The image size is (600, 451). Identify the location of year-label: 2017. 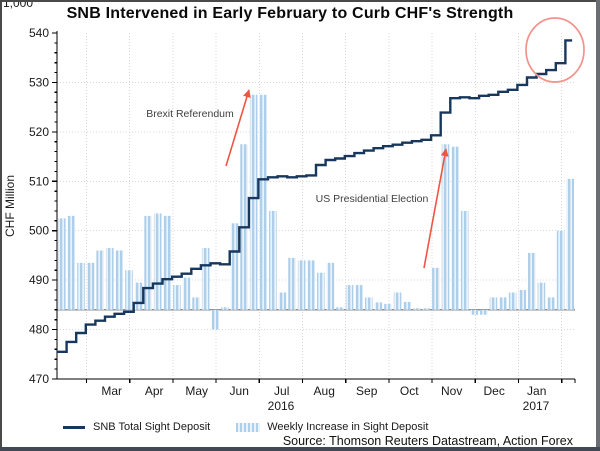
(536, 406).